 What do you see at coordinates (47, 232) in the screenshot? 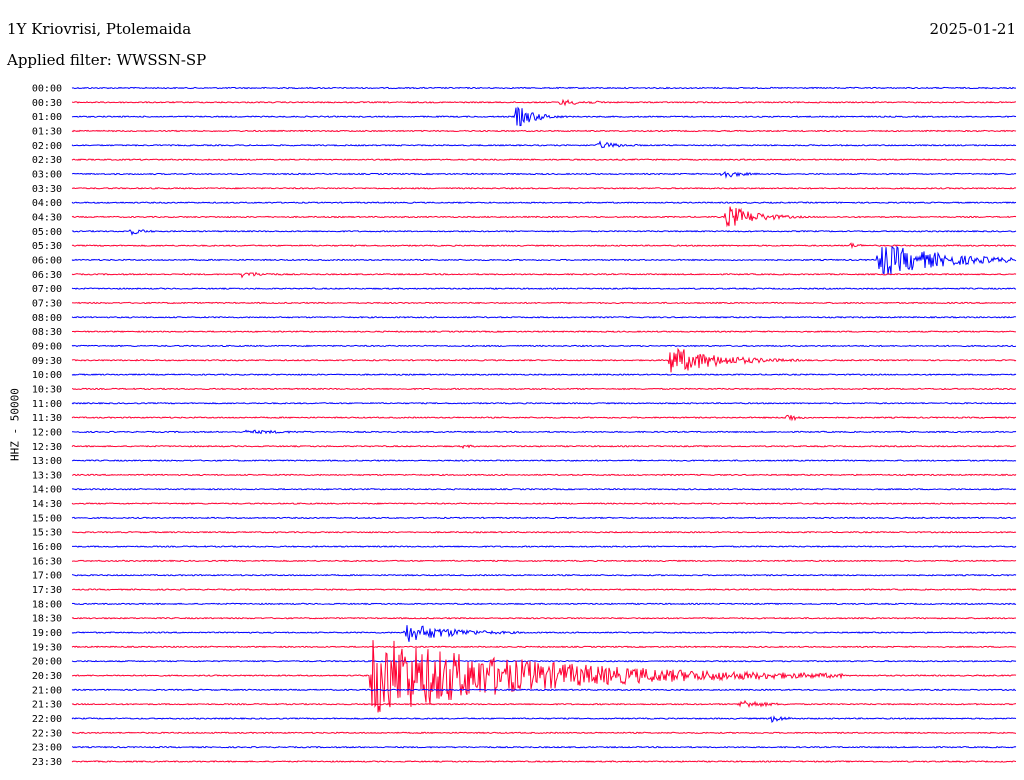
I see `row-time-label: 05:00` at bounding box center [47, 232].